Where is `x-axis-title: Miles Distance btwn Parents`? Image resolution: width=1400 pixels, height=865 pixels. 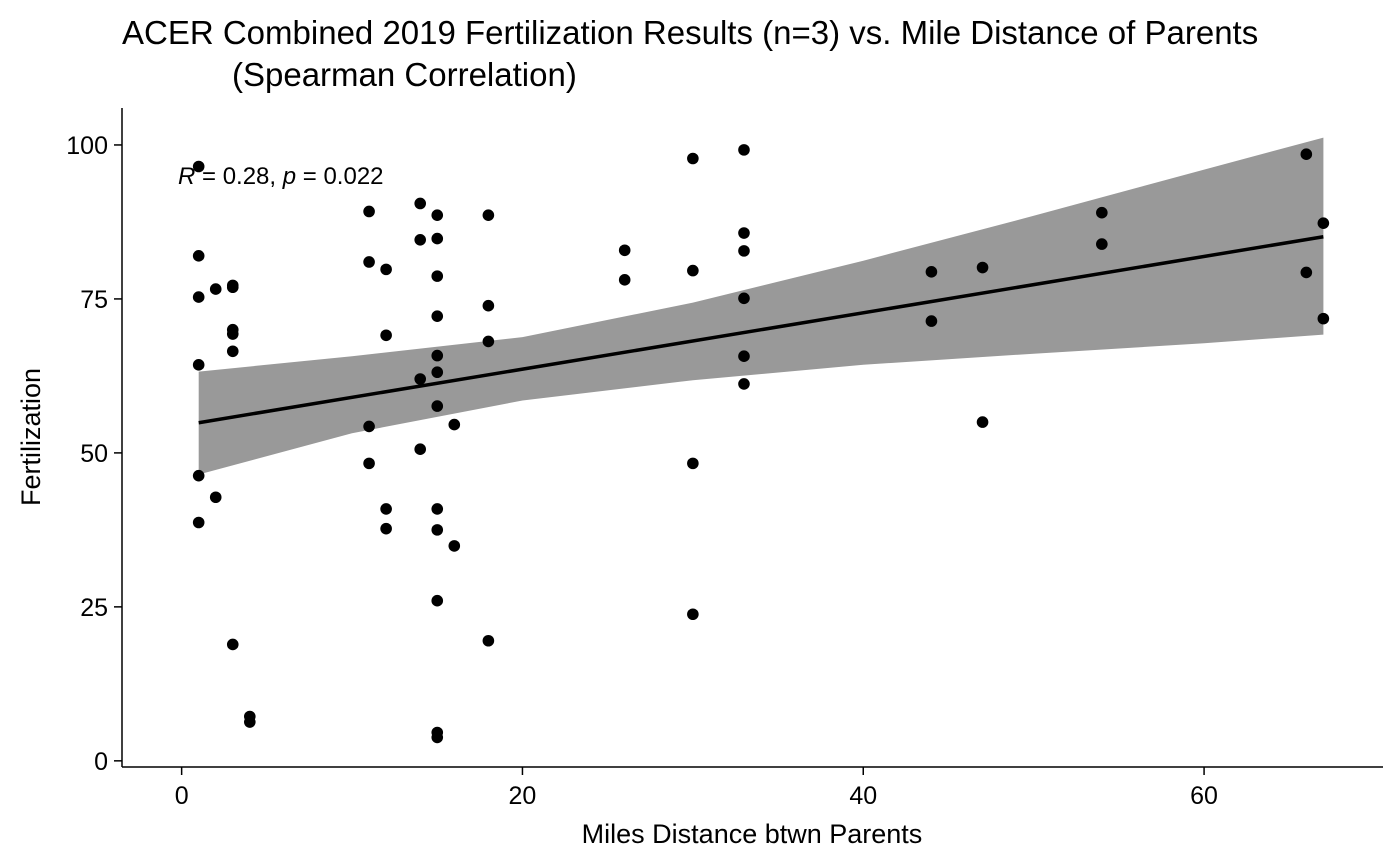
x-axis-title: Miles Distance btwn Parents is located at coordinates (752, 834).